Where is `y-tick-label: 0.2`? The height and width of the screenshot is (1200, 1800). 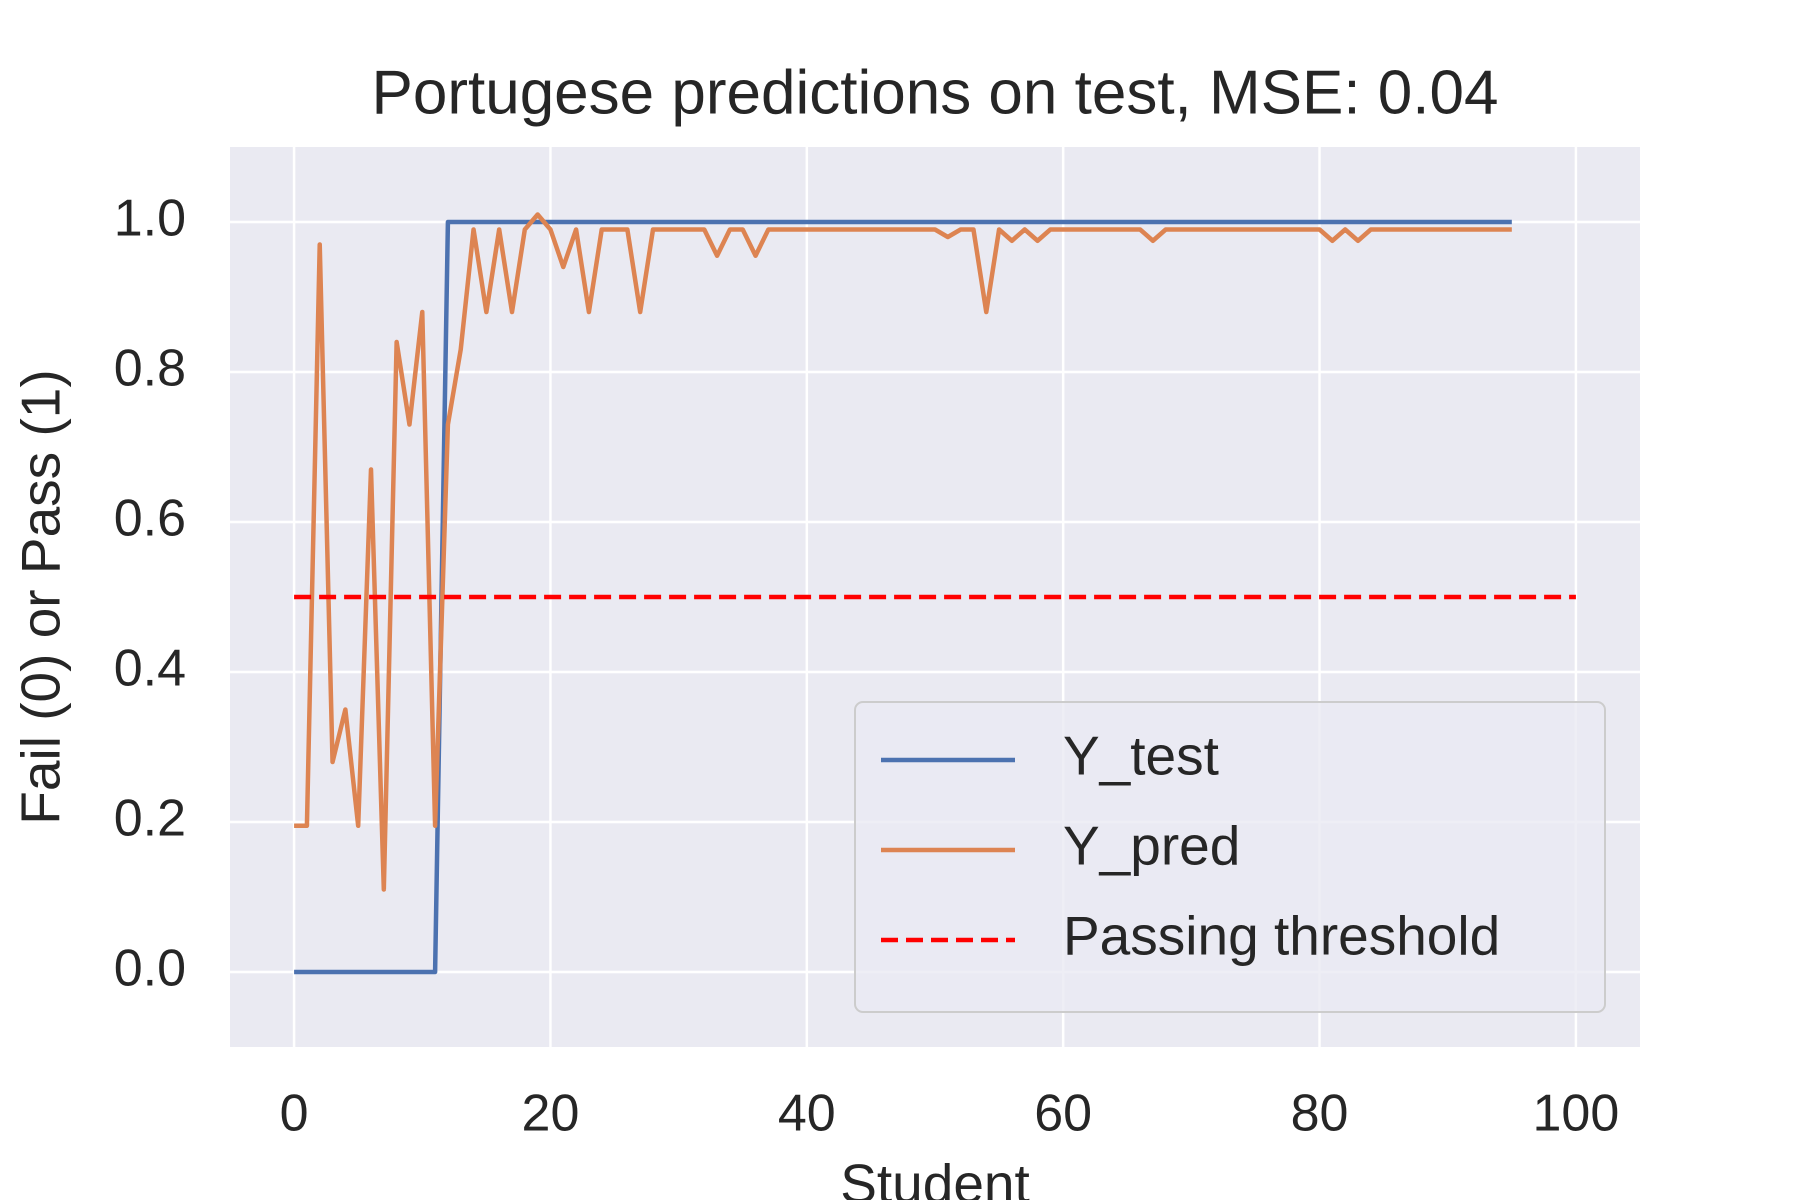
y-tick-label: 0.2 is located at coordinates (150, 819).